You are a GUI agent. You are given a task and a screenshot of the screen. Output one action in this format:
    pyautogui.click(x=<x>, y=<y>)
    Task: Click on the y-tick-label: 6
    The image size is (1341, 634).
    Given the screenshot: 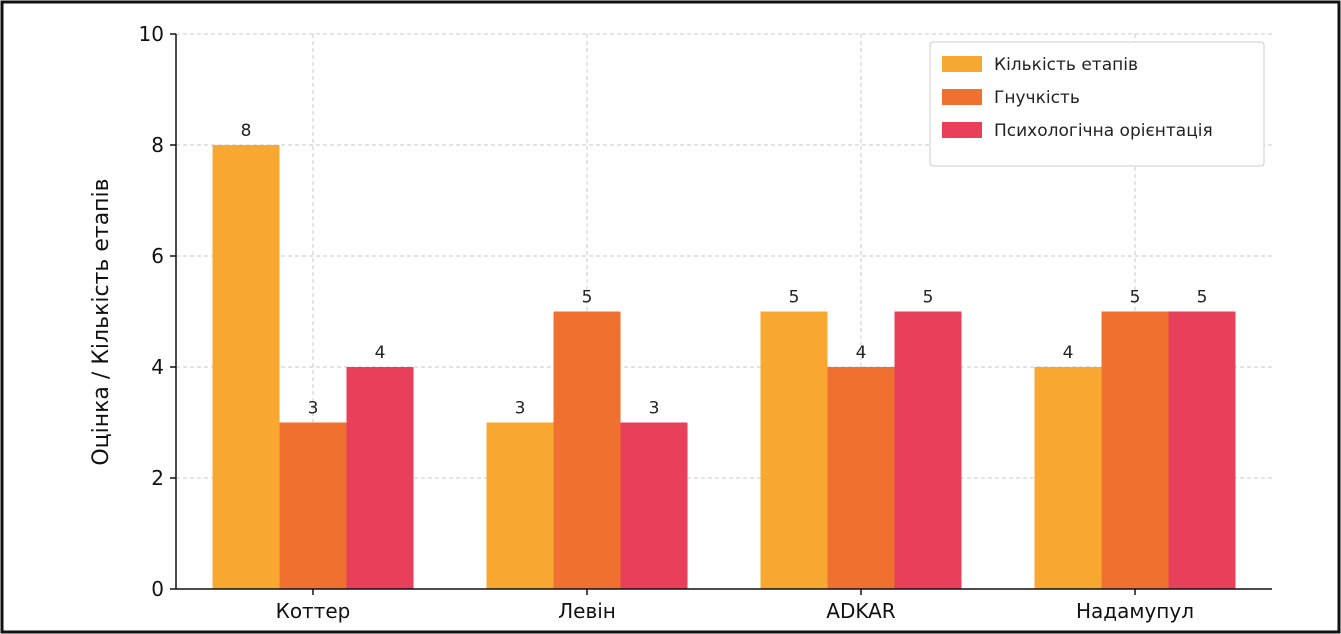 What is the action you would take?
    pyautogui.click(x=157, y=256)
    